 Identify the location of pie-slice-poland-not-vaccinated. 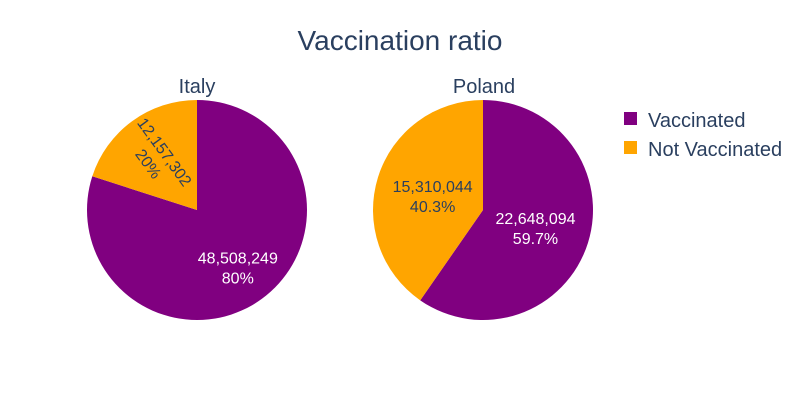
(428, 200).